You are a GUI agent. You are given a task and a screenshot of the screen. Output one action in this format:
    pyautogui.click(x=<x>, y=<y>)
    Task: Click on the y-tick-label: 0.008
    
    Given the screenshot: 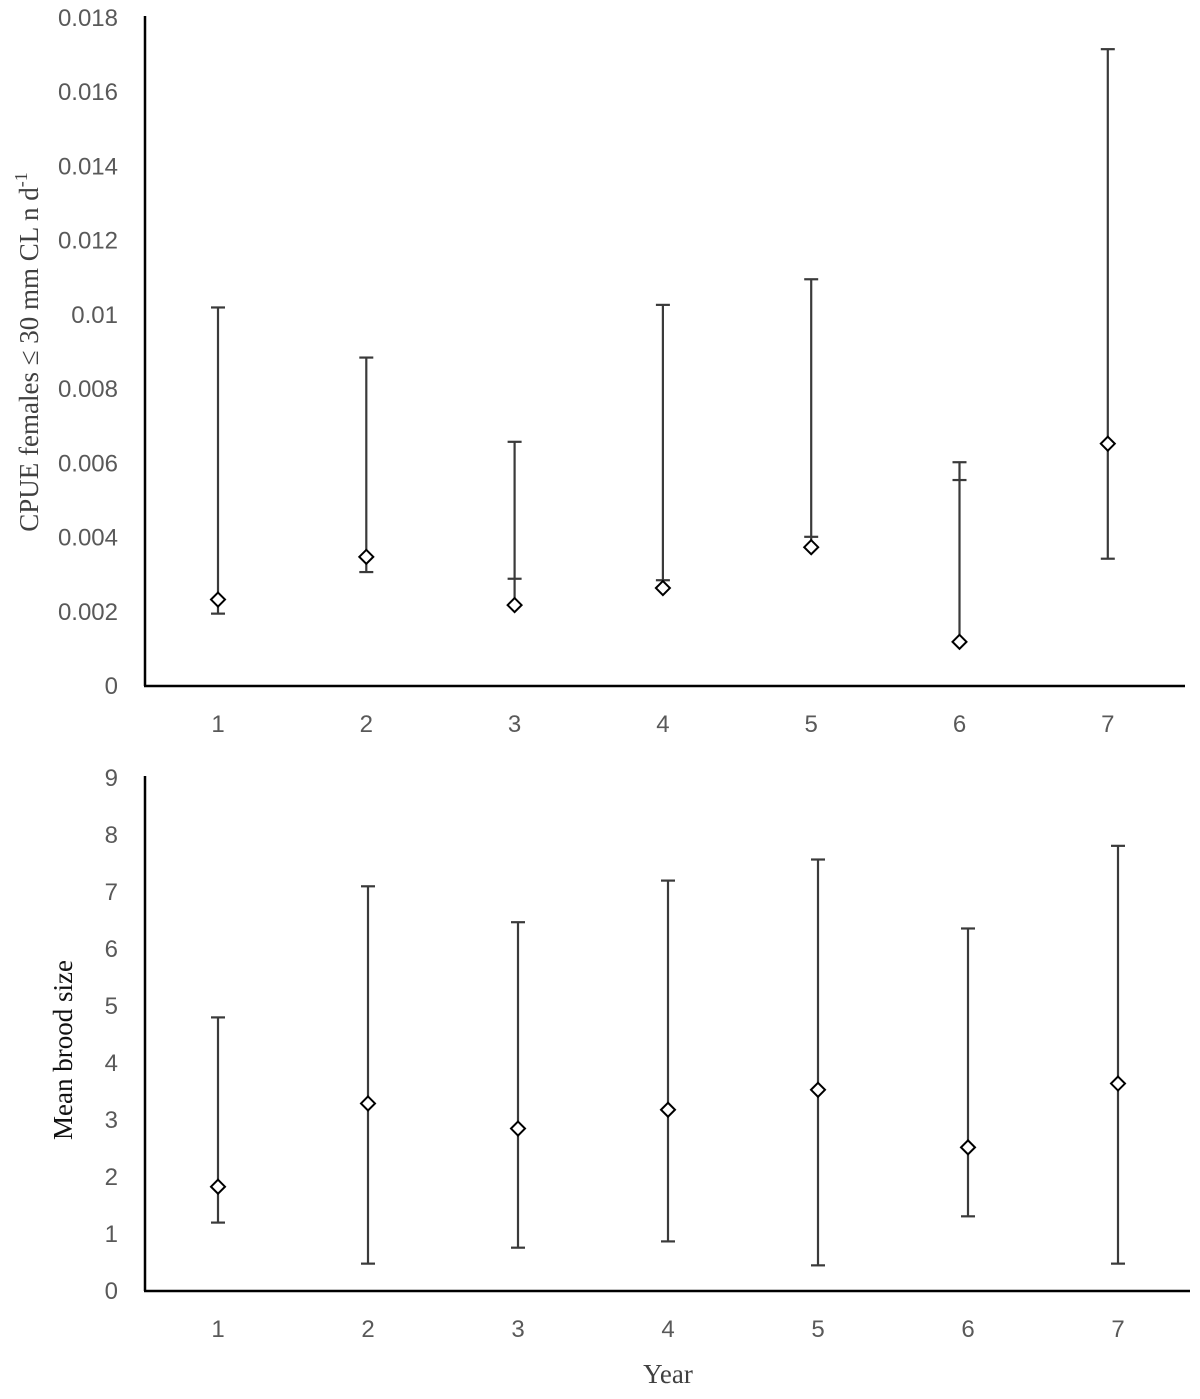 What is the action you would take?
    pyautogui.click(x=88, y=389)
    